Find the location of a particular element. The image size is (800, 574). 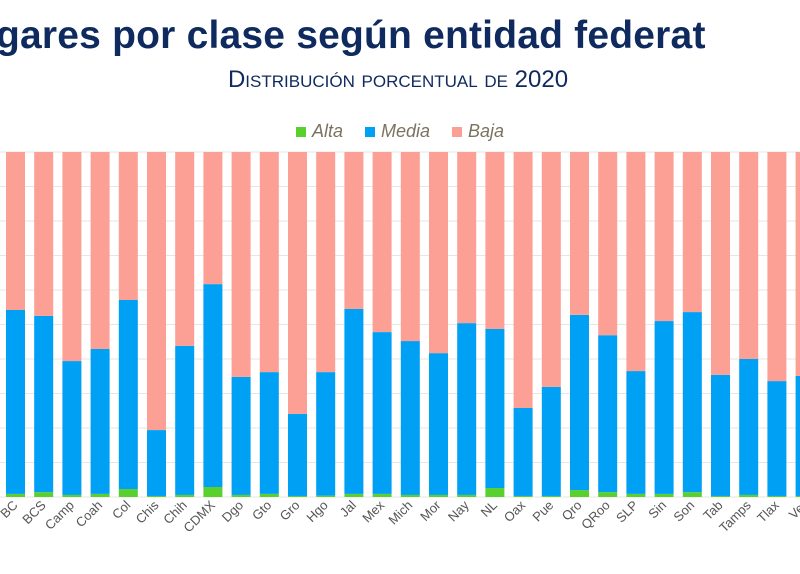

x-tick-label: Sin is located at coordinates (657, 510).